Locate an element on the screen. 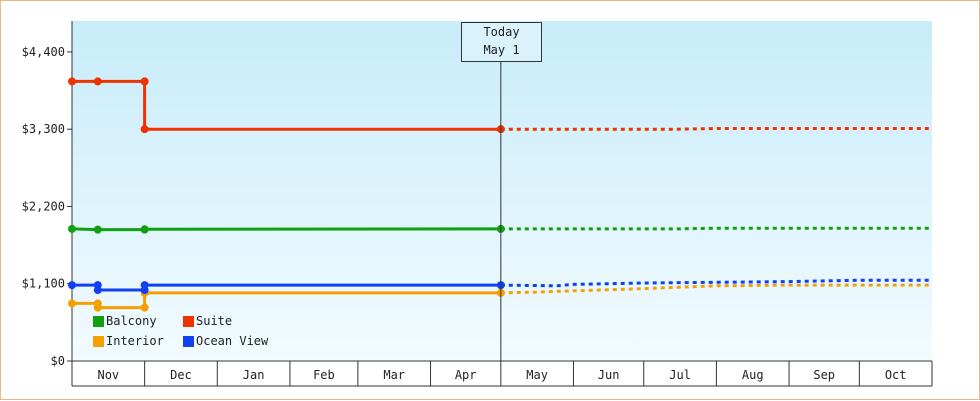 The image size is (980, 401). today-marker-label: Today May 1 is located at coordinates (501, 42).